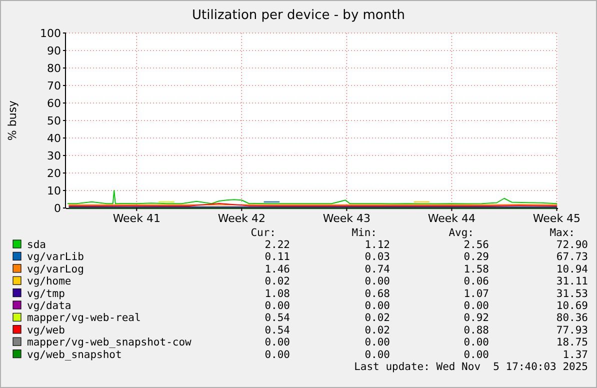 The image size is (597, 388). Describe the element at coordinates (461, 232) in the screenshot. I see `text: Avg:` at that location.